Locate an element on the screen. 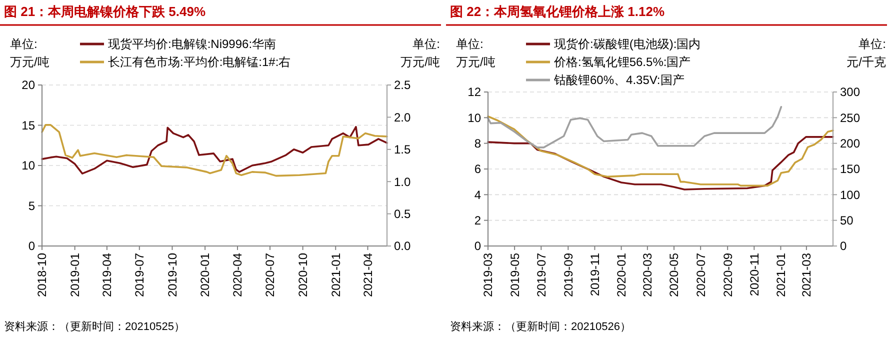  x-tick-label: 2020-03 is located at coordinates (647, 275).